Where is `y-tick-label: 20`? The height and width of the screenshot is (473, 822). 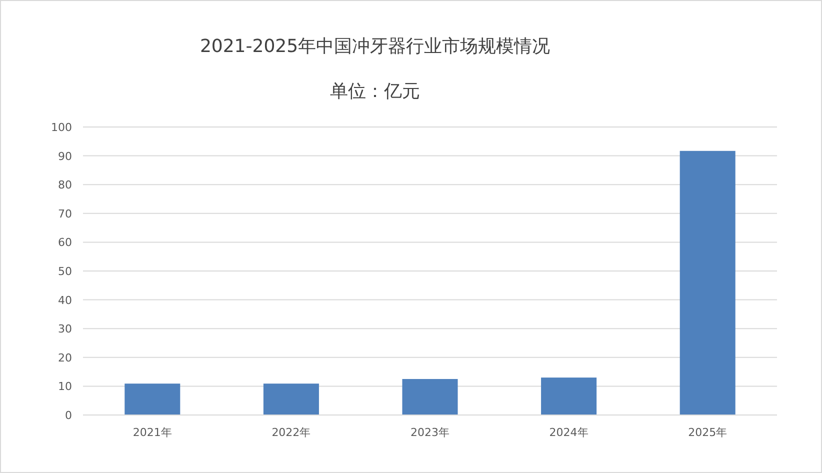
y-tick-label: 20 is located at coordinates (65, 357).